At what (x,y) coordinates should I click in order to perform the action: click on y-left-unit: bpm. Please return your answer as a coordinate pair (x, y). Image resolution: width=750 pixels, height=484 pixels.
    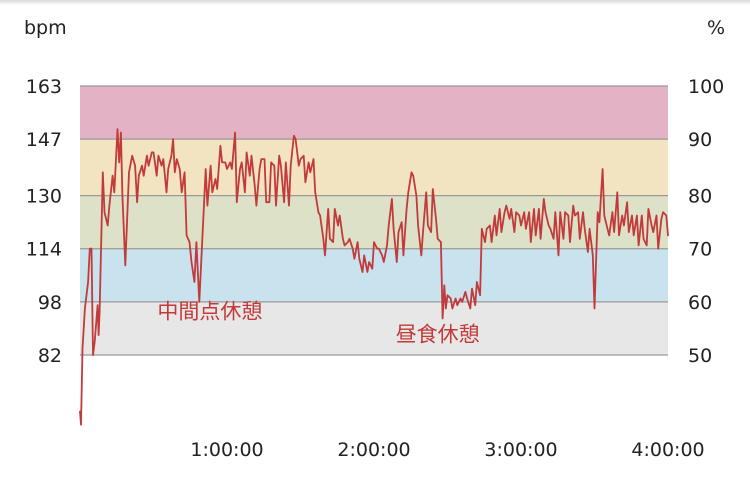
    Looking at the image, I should click on (45, 28).